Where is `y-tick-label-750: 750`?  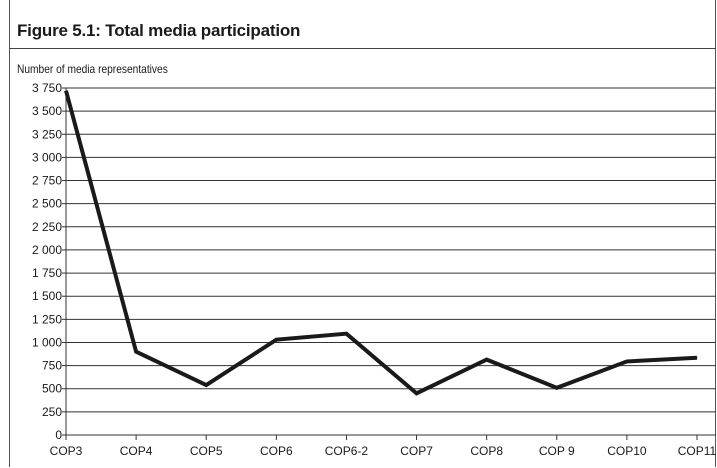
y-tick-label-750: 750 is located at coordinates (52, 366).